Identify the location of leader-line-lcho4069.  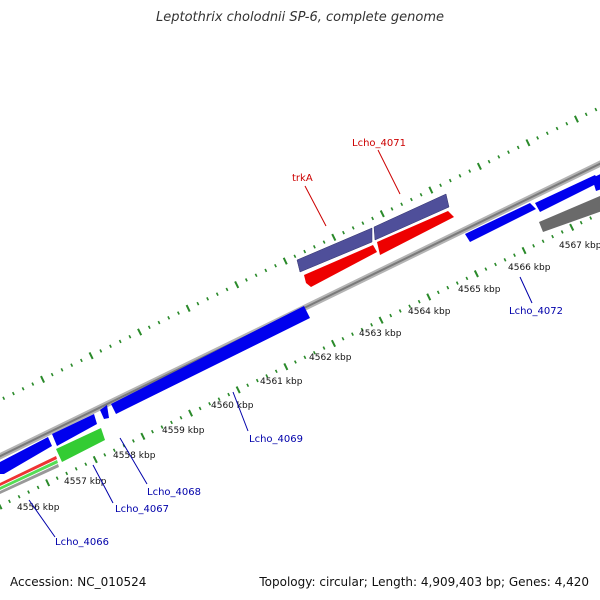
(240, 411).